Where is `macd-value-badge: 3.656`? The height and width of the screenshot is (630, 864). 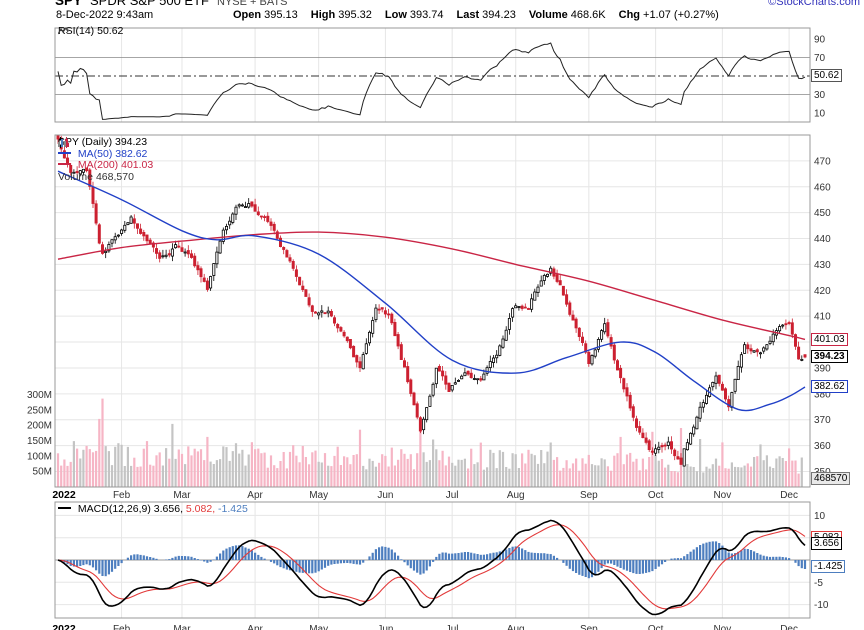
macd-value-badge: 3.656 is located at coordinates (827, 543).